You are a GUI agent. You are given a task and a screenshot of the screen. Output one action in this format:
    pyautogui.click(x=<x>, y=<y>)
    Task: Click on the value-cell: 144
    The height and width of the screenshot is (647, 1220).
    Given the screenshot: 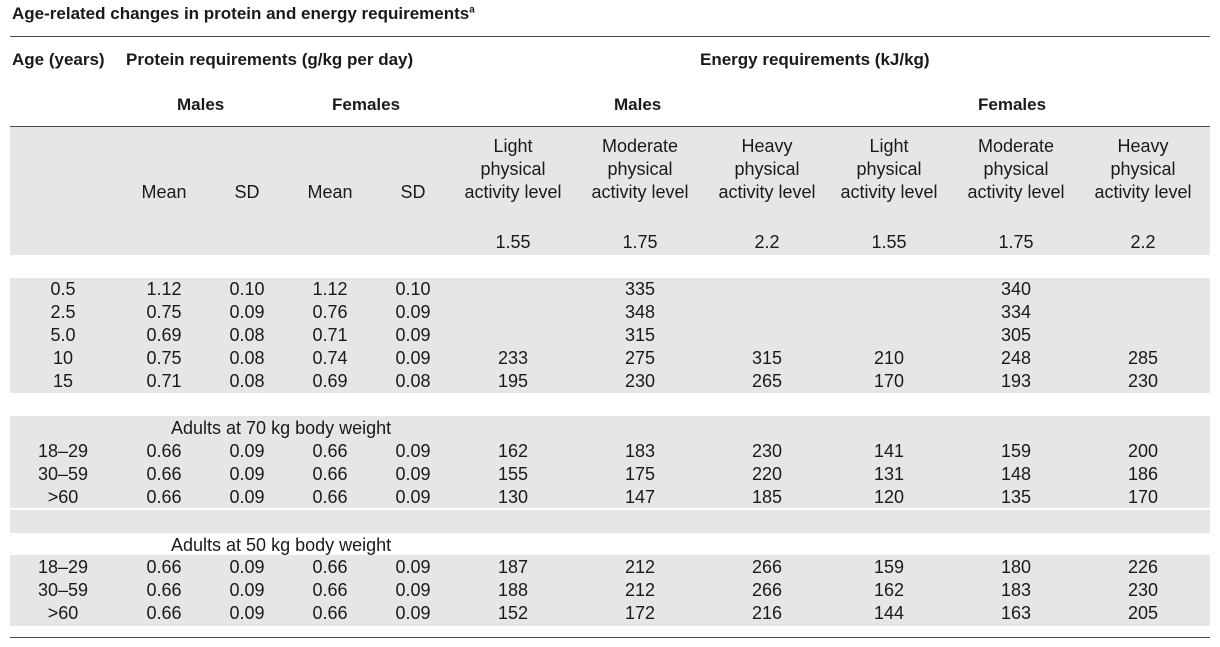 What is the action you would take?
    pyautogui.click(x=889, y=613)
    